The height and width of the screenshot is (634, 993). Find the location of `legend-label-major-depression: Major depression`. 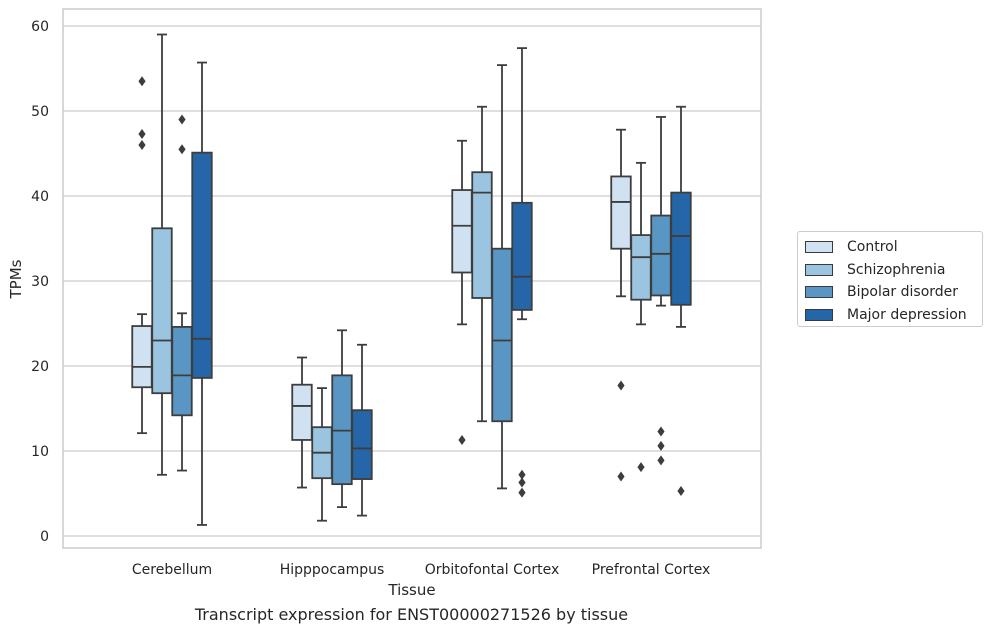

legend-label-major-depression: Major depression is located at coordinates (907, 314).